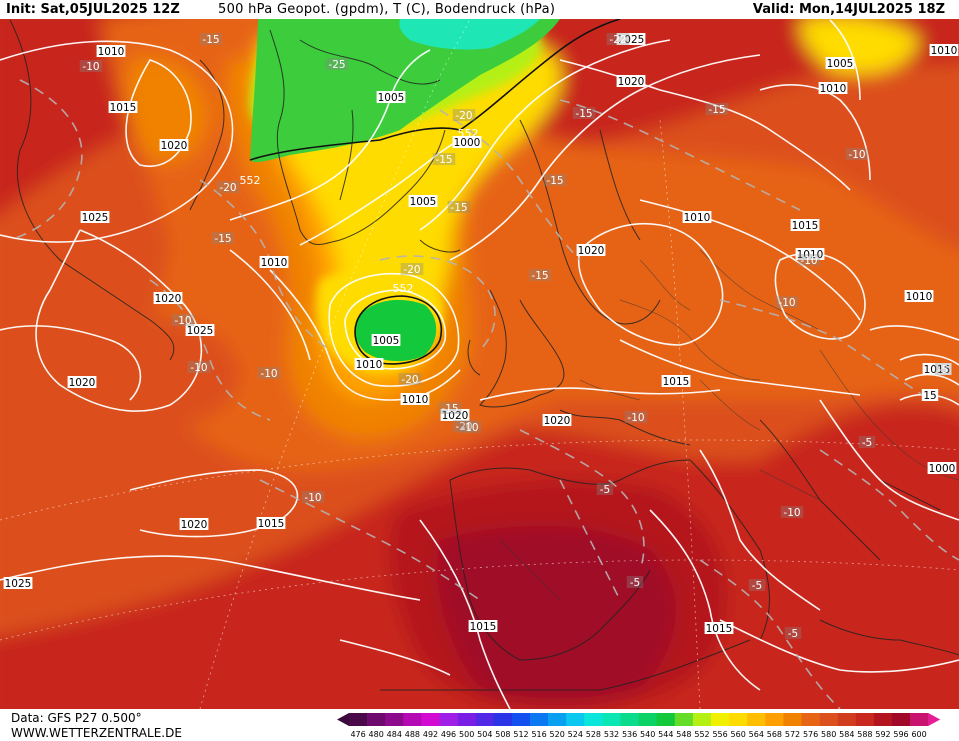  Describe the element at coordinates (882, 734) in the screenshot. I see `legend-tick-label: 592` at that location.